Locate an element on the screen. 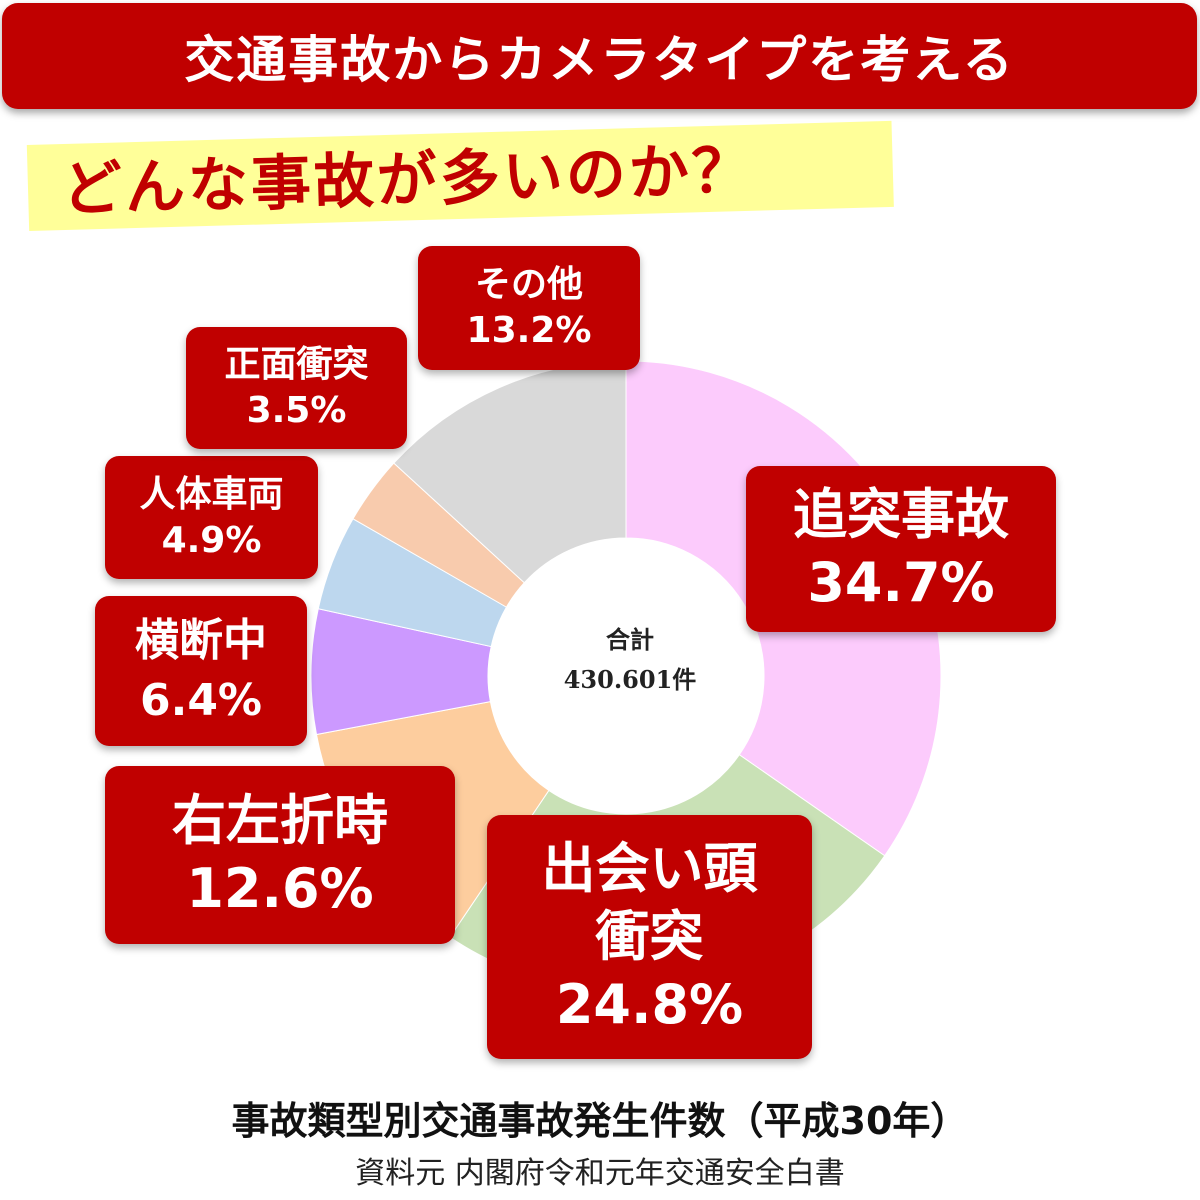  callout-crossing-collision-value: 24.8% is located at coordinates (649, 1004).